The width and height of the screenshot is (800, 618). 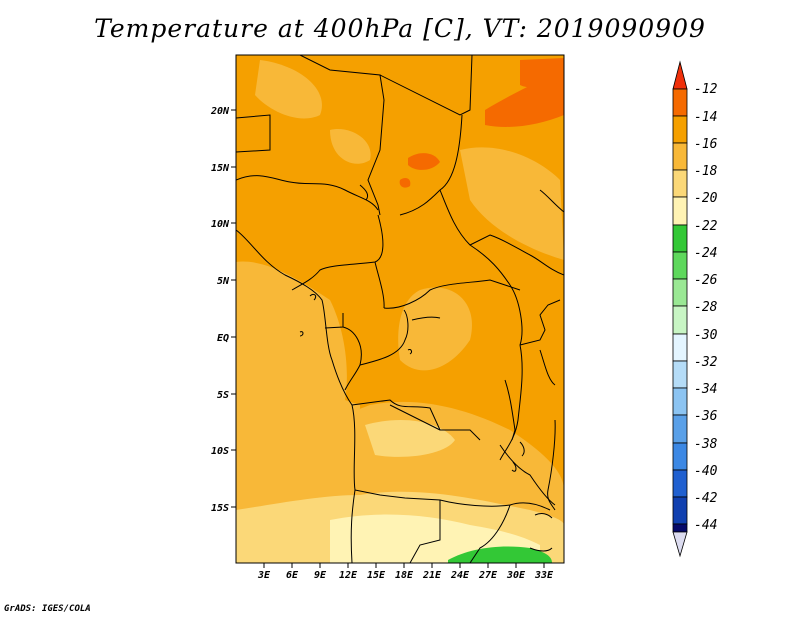 What do you see at coordinates (404, 565) in the screenshot?
I see `longitude-axis` at bounding box center [404, 565].